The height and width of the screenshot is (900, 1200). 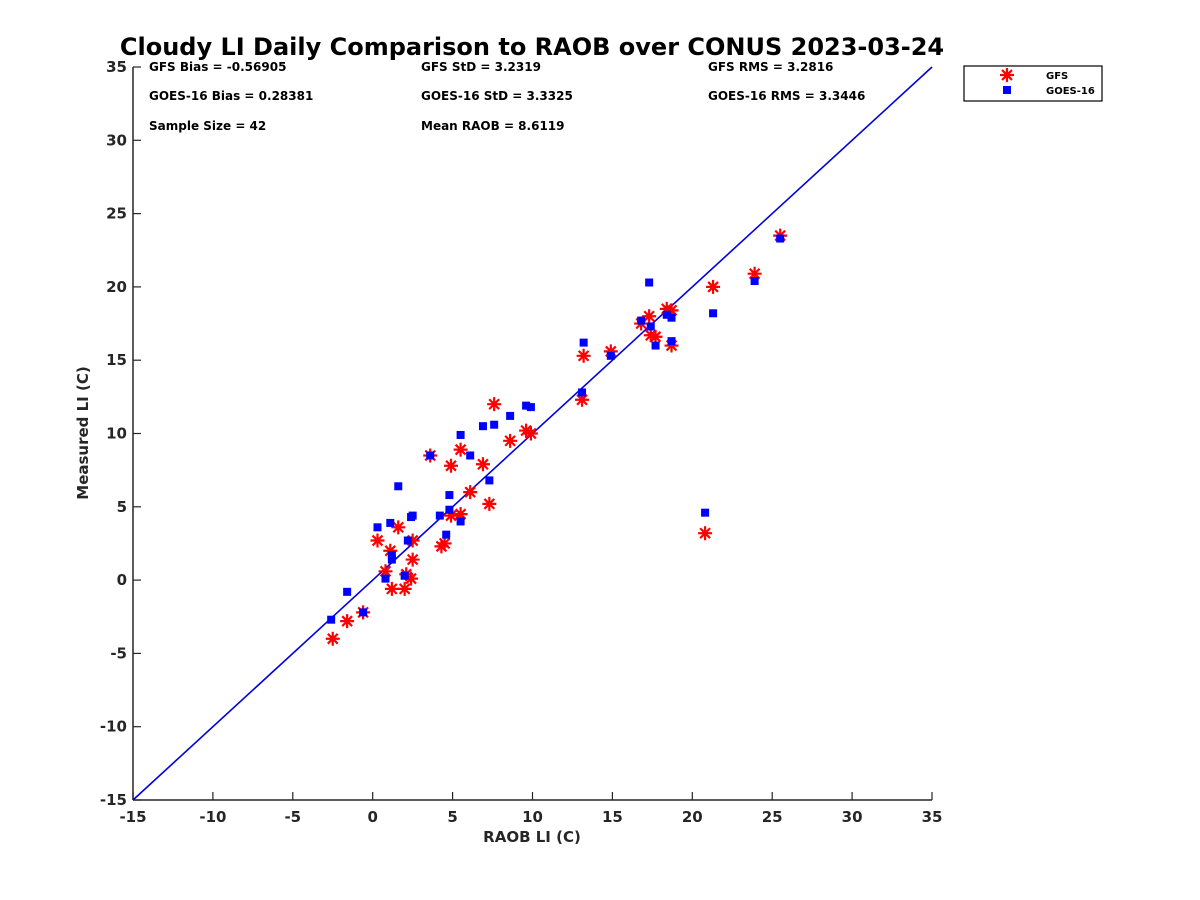 I want to click on x-tick-label: 0, so click(x=372, y=817).